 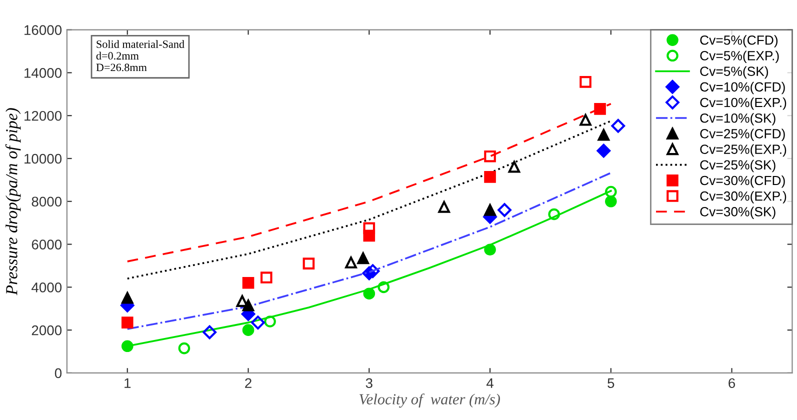 I want to click on y-tick-label: 10000, so click(x=43, y=159).